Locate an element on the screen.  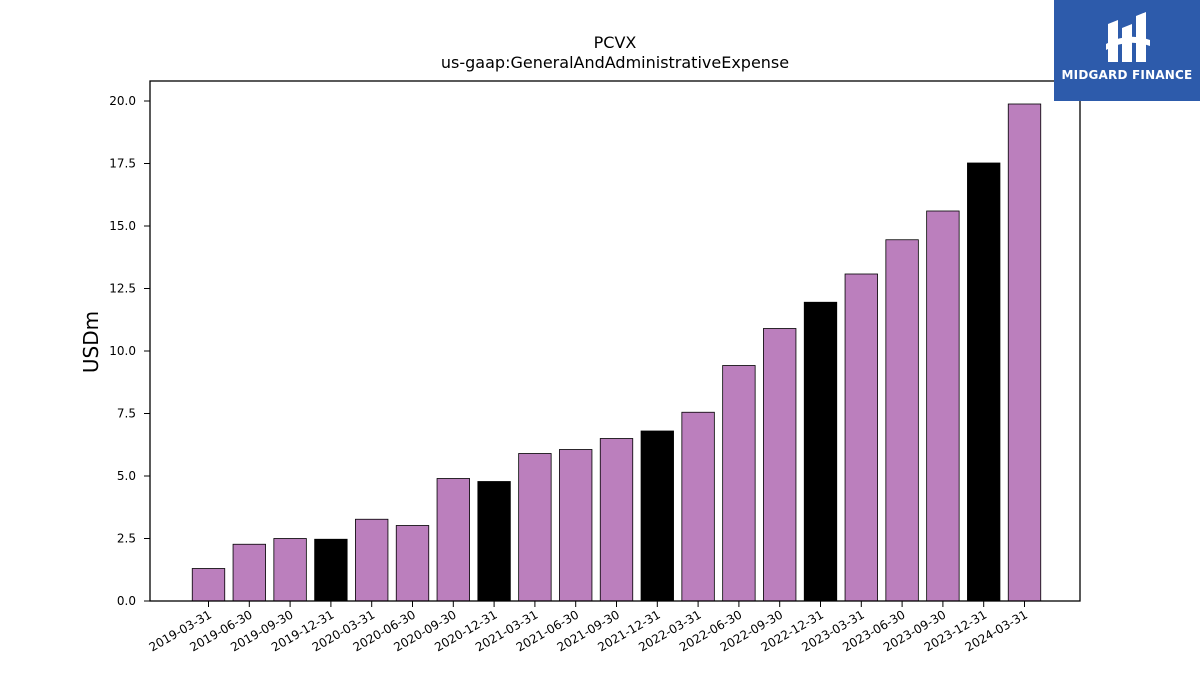
y-axis-label: USDm is located at coordinates (91, 342).